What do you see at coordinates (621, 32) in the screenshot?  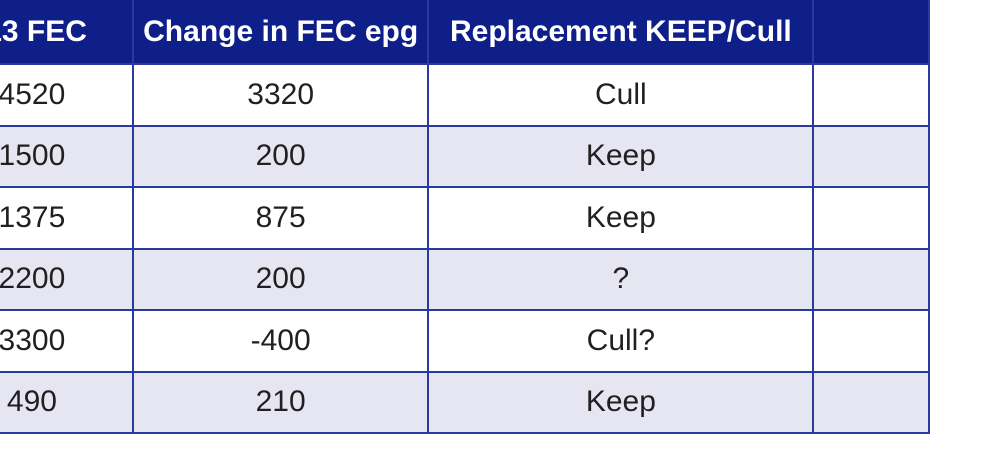 I see `header-cell: Replacement KEEP/Cull` at bounding box center [621, 32].